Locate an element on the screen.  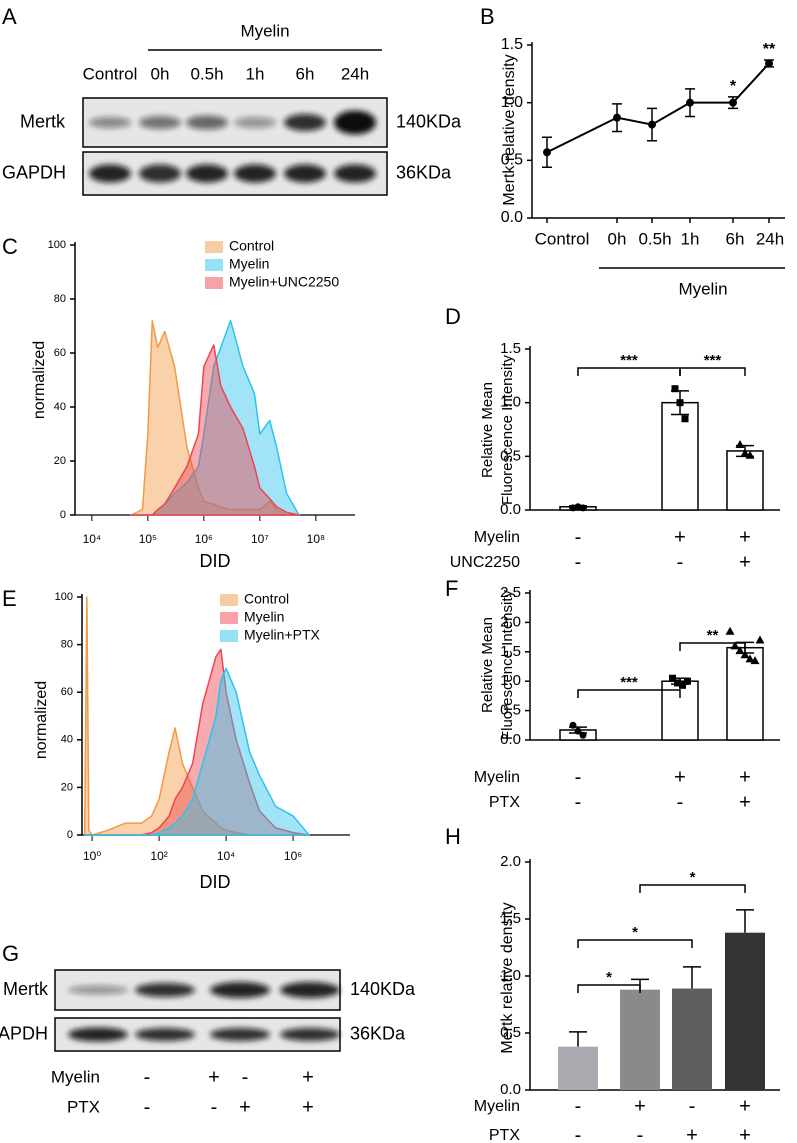
panel-letter: E is located at coordinates (9, 598).